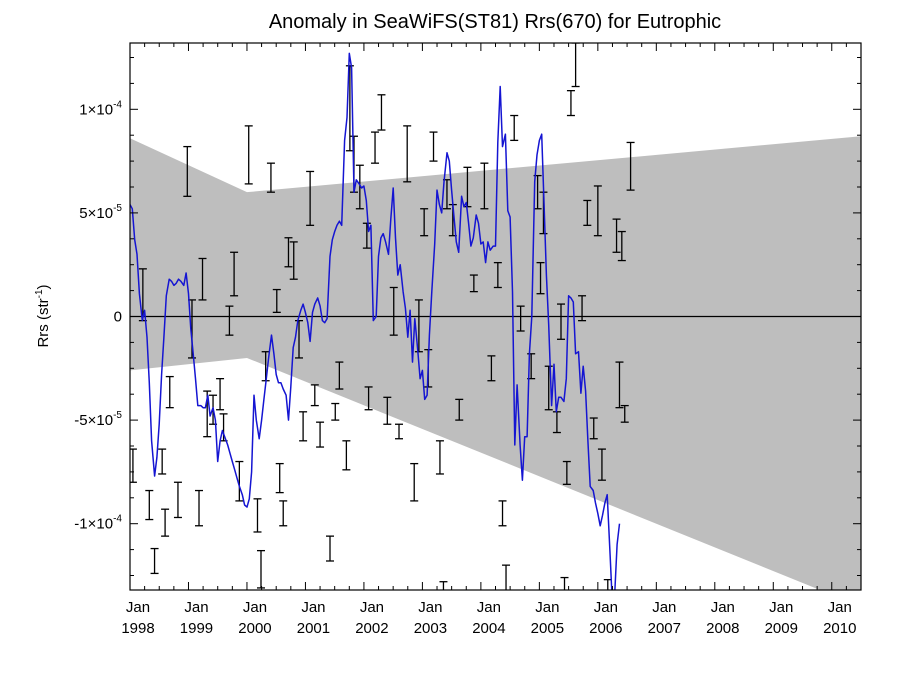  I want to click on y-tick-mantissa: 1×10, so click(96, 109).